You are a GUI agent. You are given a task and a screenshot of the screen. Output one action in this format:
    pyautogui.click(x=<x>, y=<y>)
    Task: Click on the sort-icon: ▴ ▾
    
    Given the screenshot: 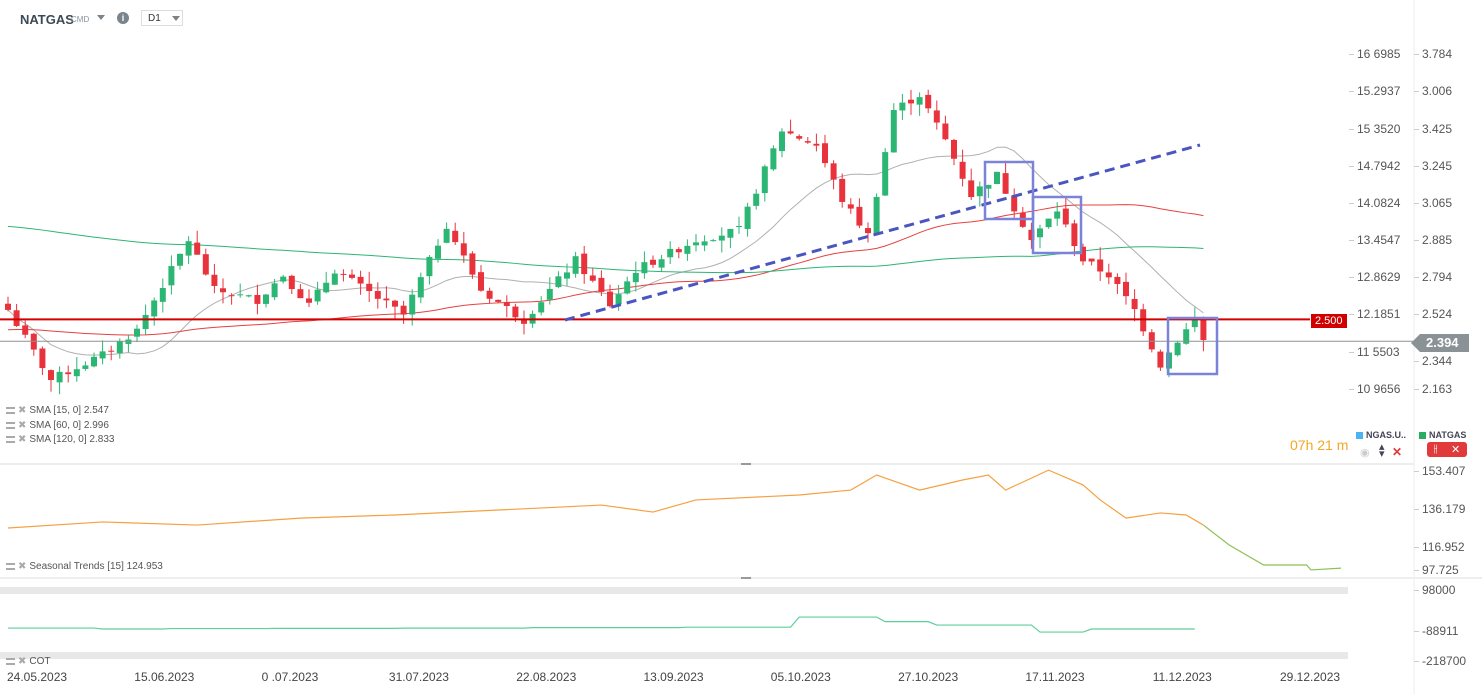 What is the action you would take?
    pyautogui.click(x=1382, y=450)
    